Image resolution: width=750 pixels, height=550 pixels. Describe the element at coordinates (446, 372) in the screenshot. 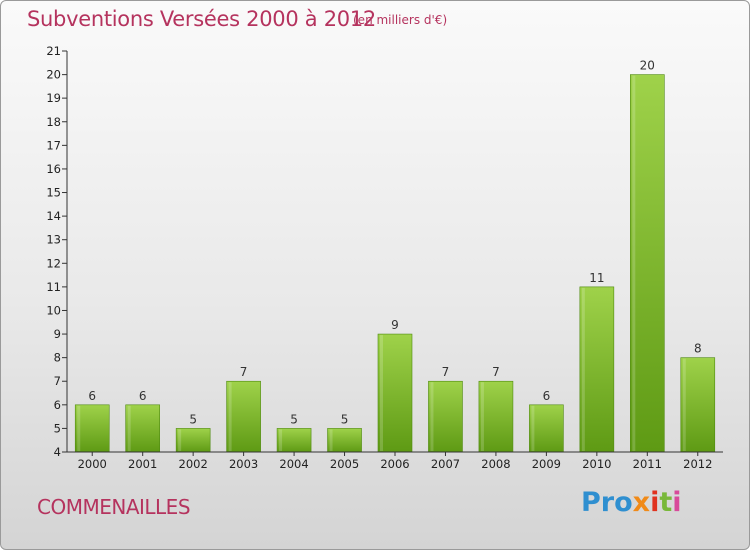

I see `data-label-2007: 7` at that location.